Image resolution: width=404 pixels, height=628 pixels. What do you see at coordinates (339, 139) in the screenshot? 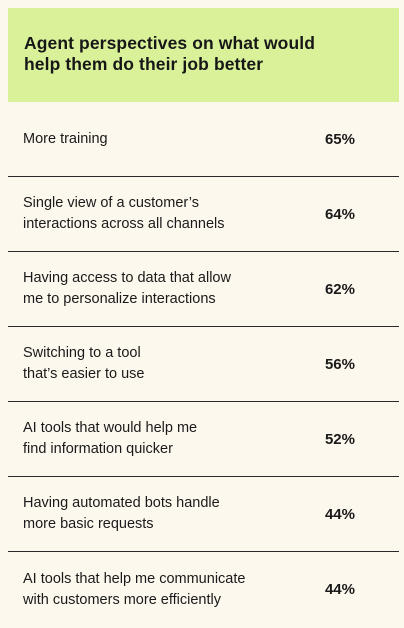
I see `row-value: 65%` at bounding box center [339, 139].